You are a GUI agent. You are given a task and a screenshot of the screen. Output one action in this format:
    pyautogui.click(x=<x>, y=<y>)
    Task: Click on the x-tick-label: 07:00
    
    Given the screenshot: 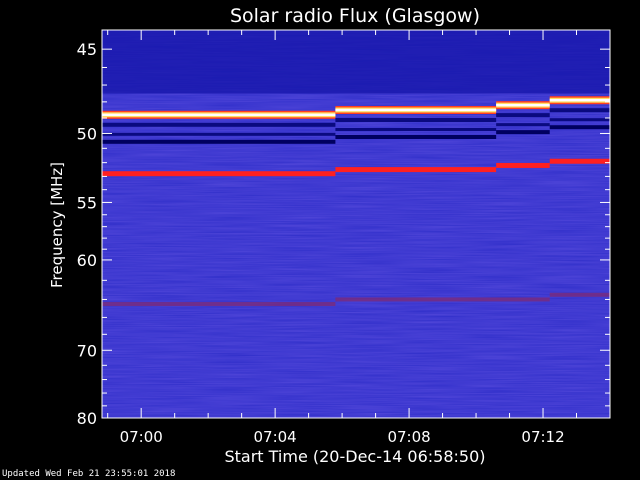 What is the action you would take?
    pyautogui.click(x=141, y=437)
    